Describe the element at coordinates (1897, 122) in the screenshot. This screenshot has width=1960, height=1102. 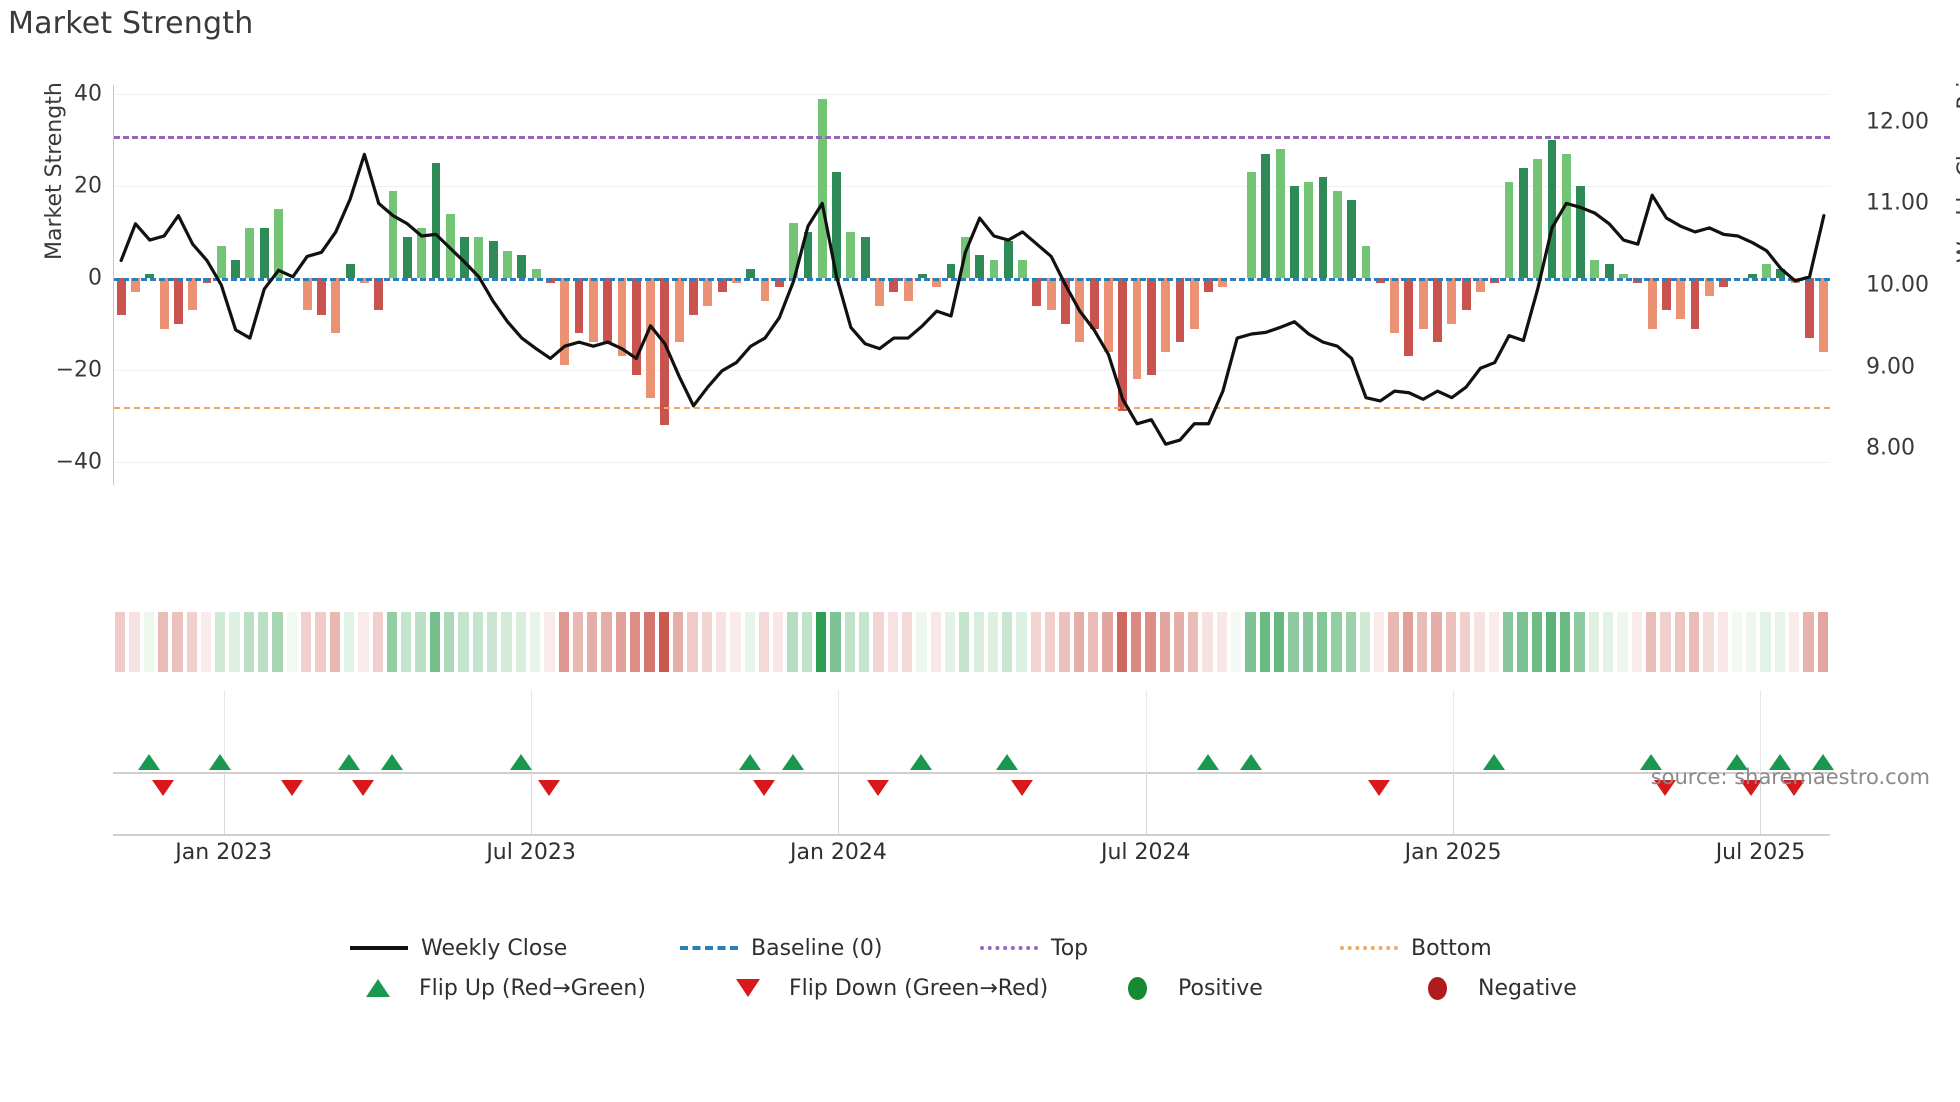
I see `y-axis-right-tick: 12.00` at that location.